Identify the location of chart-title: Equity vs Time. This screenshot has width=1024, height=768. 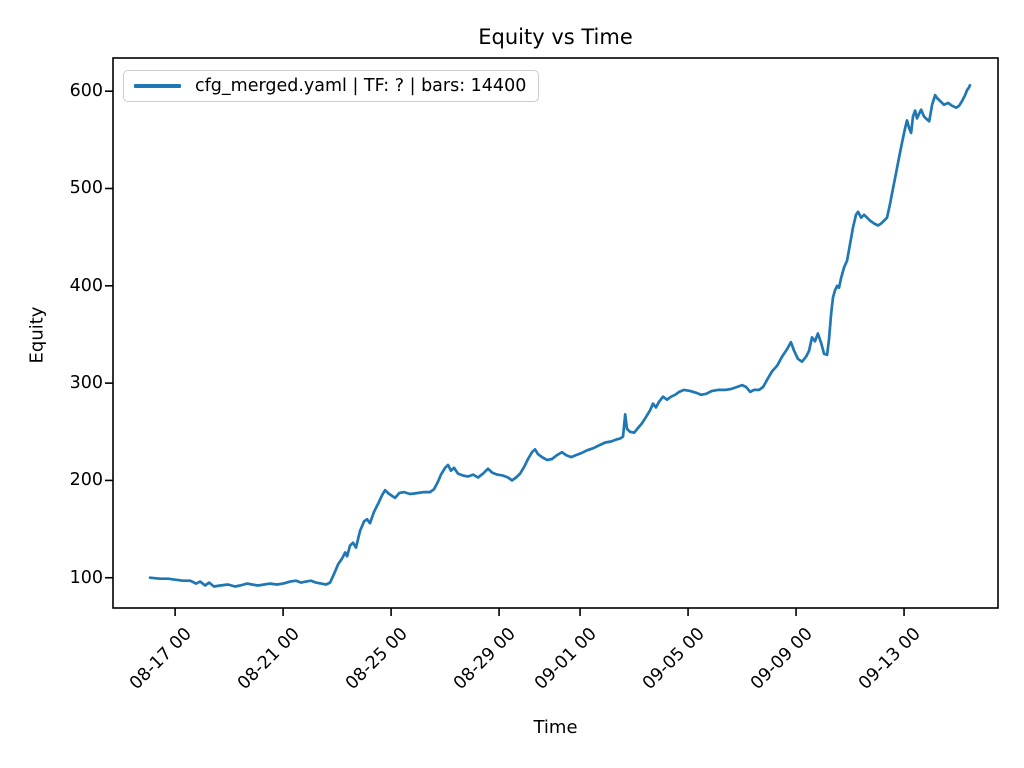
(555, 37).